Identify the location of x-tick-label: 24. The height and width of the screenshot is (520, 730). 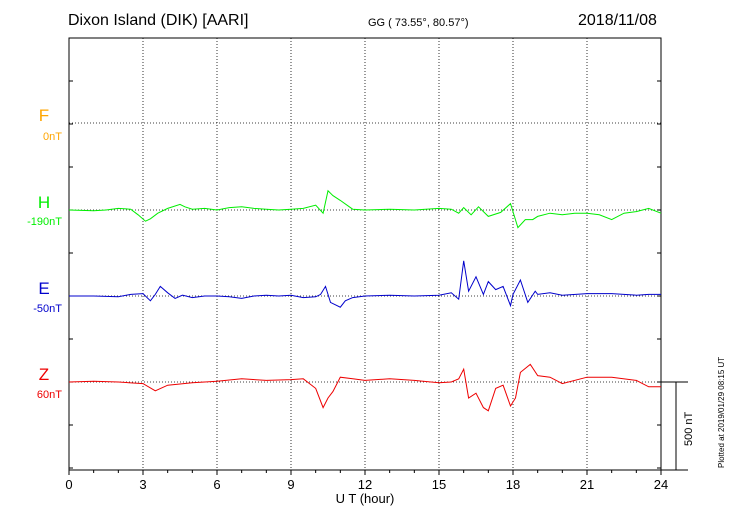
(661, 484).